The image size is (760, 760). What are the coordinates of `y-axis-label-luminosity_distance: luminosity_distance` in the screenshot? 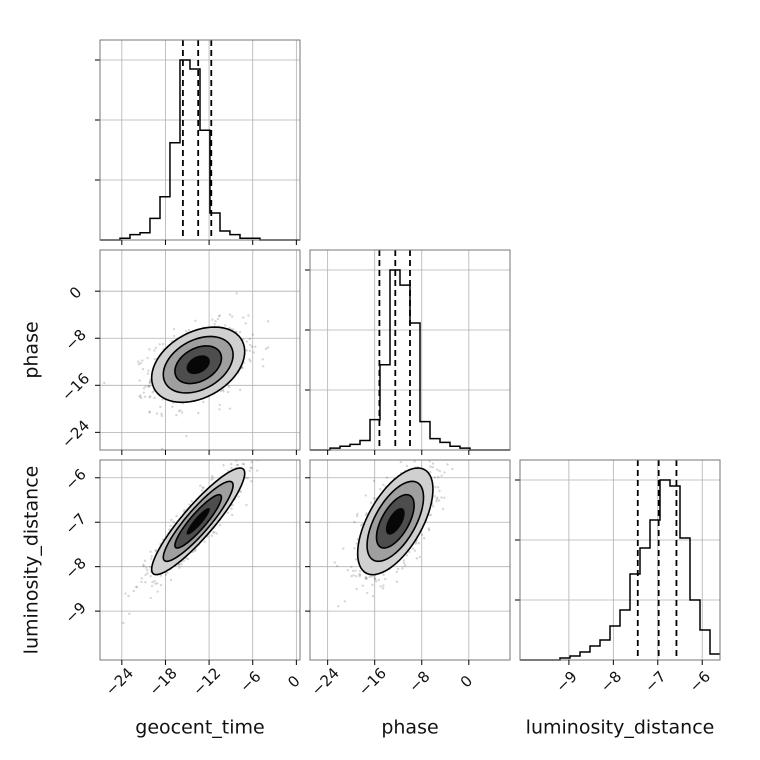 It's located at (32, 560).